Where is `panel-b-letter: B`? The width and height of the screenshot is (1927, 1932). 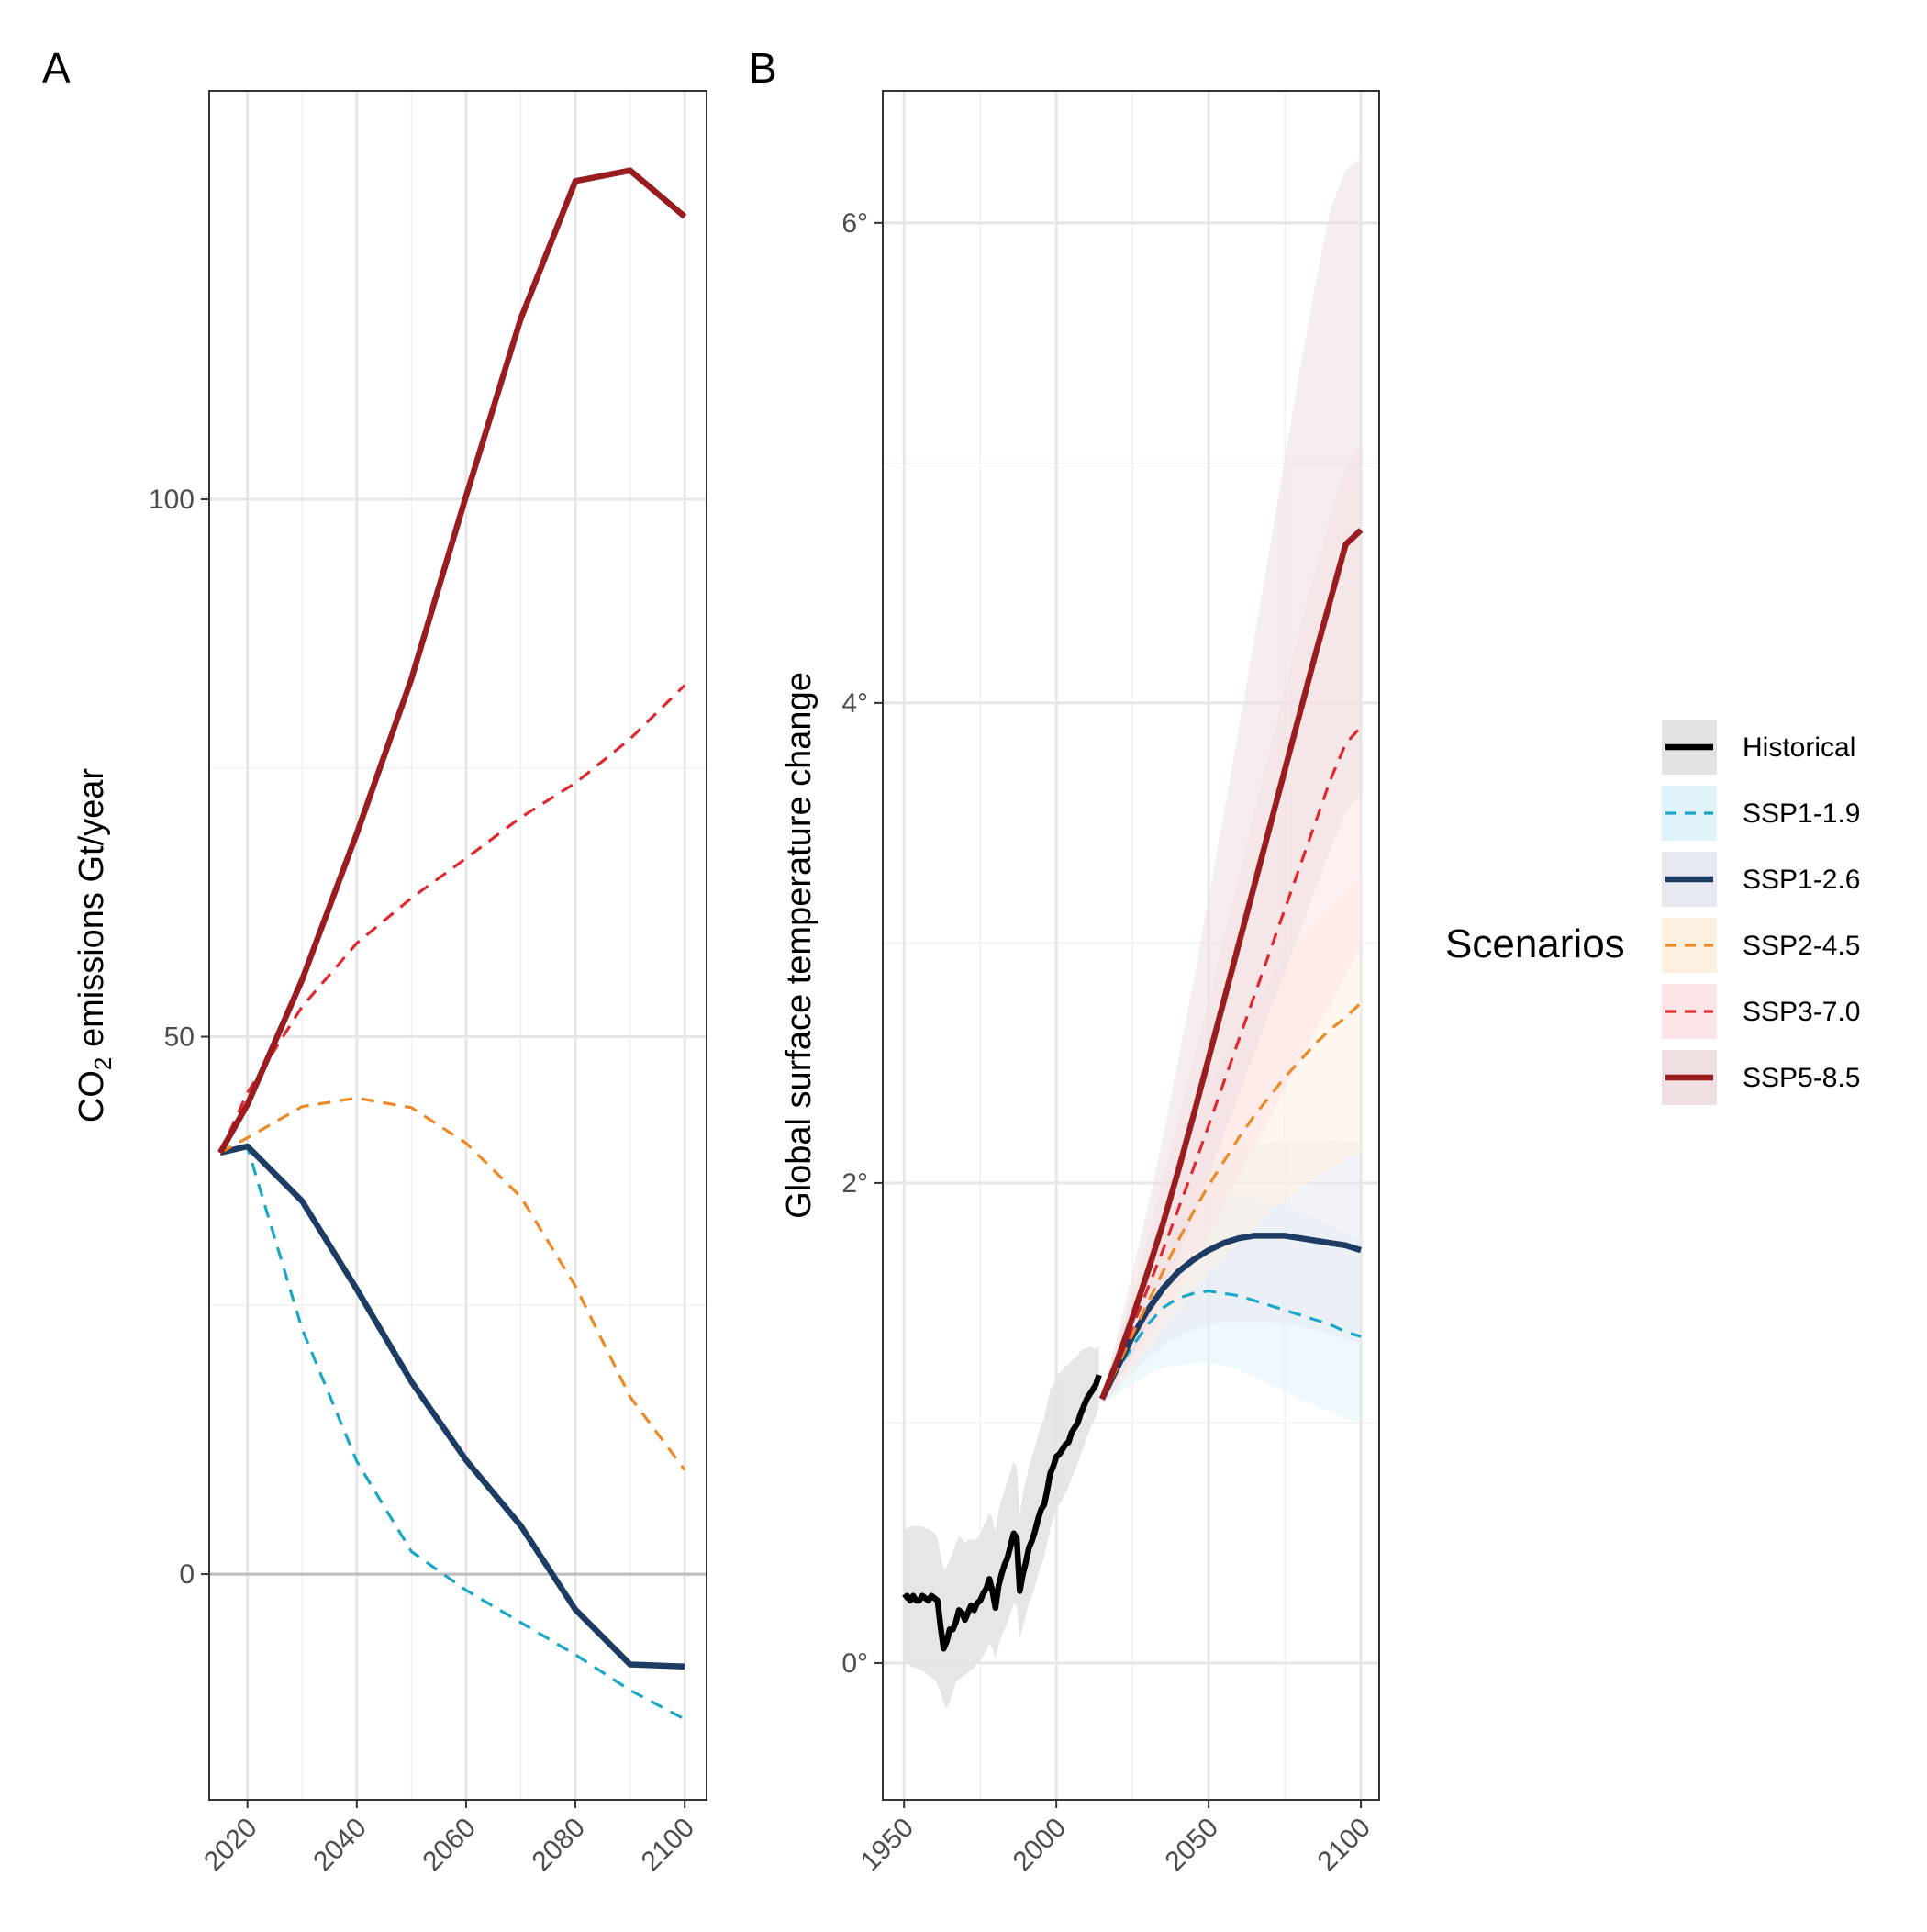 panel-b-letter: B is located at coordinates (763, 68).